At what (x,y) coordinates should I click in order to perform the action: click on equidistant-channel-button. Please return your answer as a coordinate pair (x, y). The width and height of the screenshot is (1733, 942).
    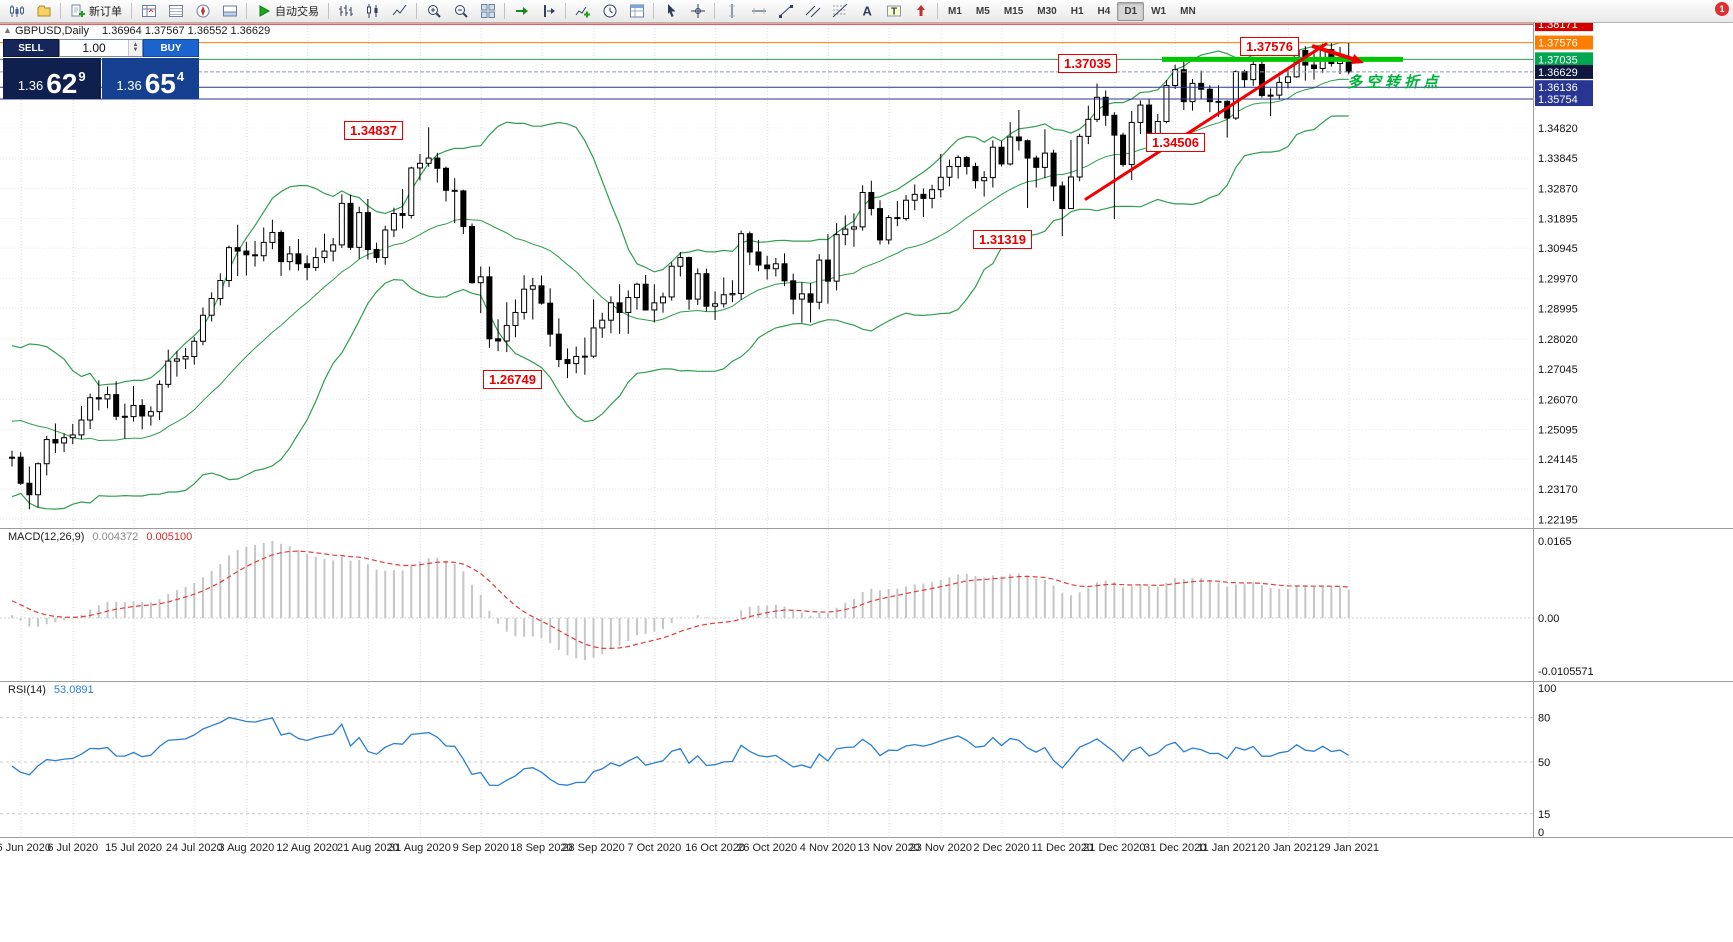
    Looking at the image, I should click on (812, 11).